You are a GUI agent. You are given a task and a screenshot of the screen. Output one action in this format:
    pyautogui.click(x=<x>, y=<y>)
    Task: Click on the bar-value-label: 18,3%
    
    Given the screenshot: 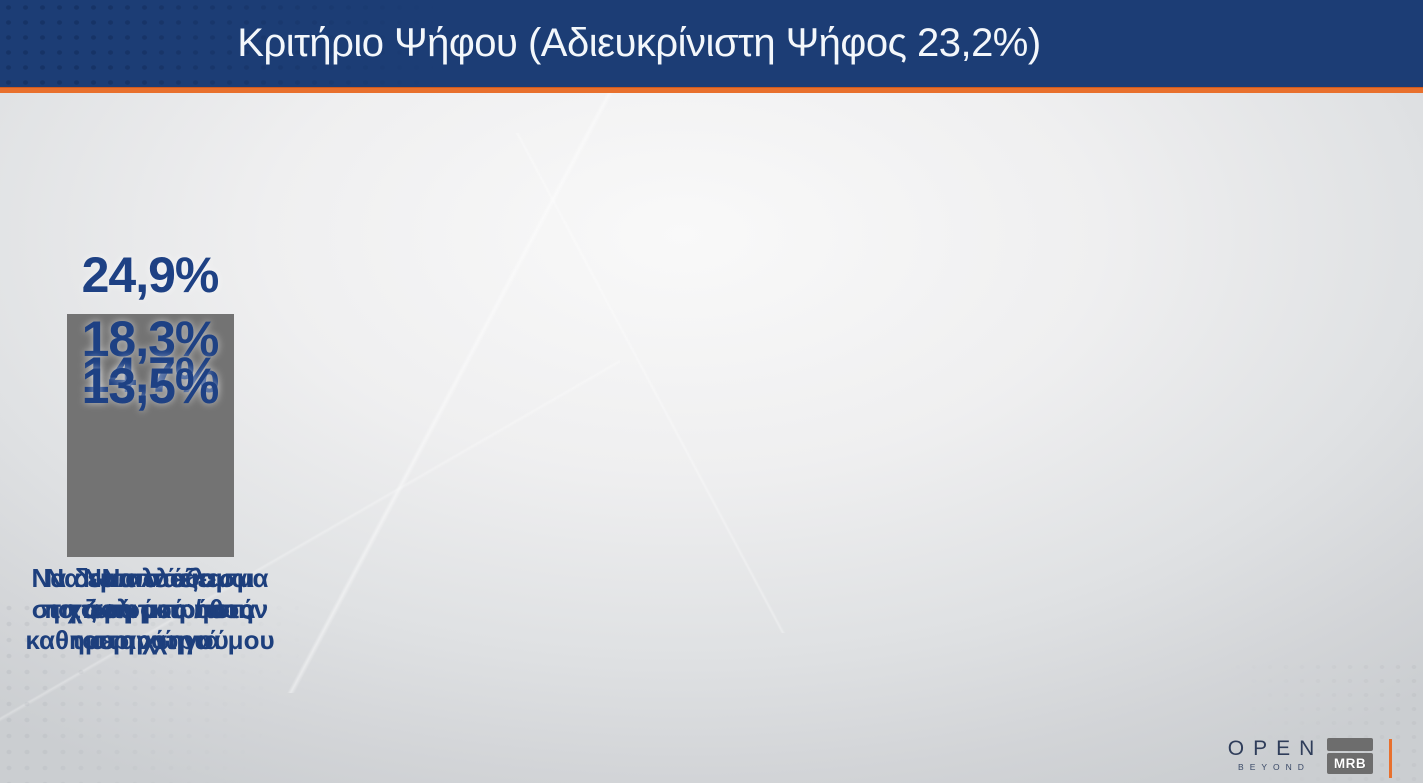 What is the action you would take?
    pyautogui.click(x=150, y=339)
    